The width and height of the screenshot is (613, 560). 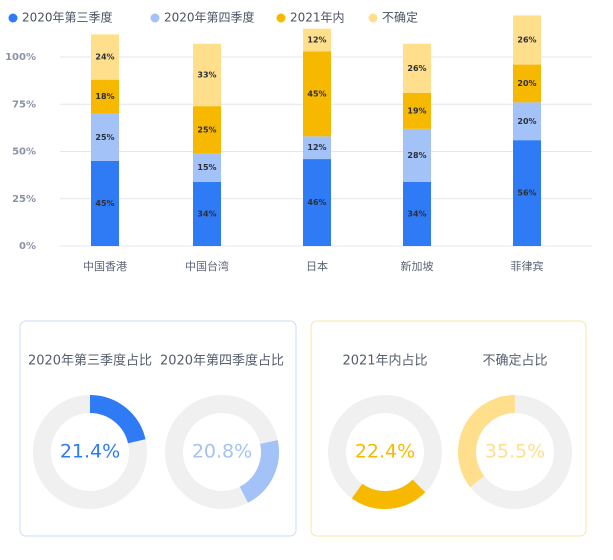 I want to click on x-tick-label: 中国香港, so click(x=105, y=266).